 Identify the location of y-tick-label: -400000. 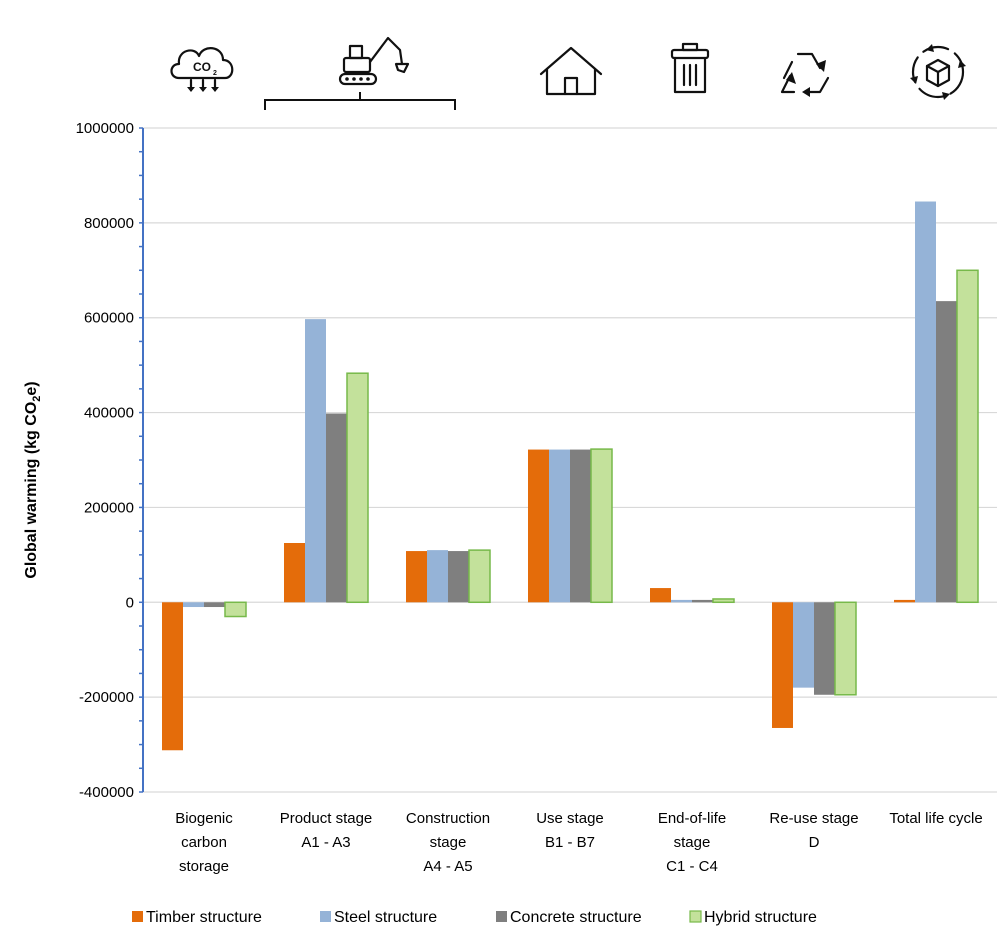
(106, 792).